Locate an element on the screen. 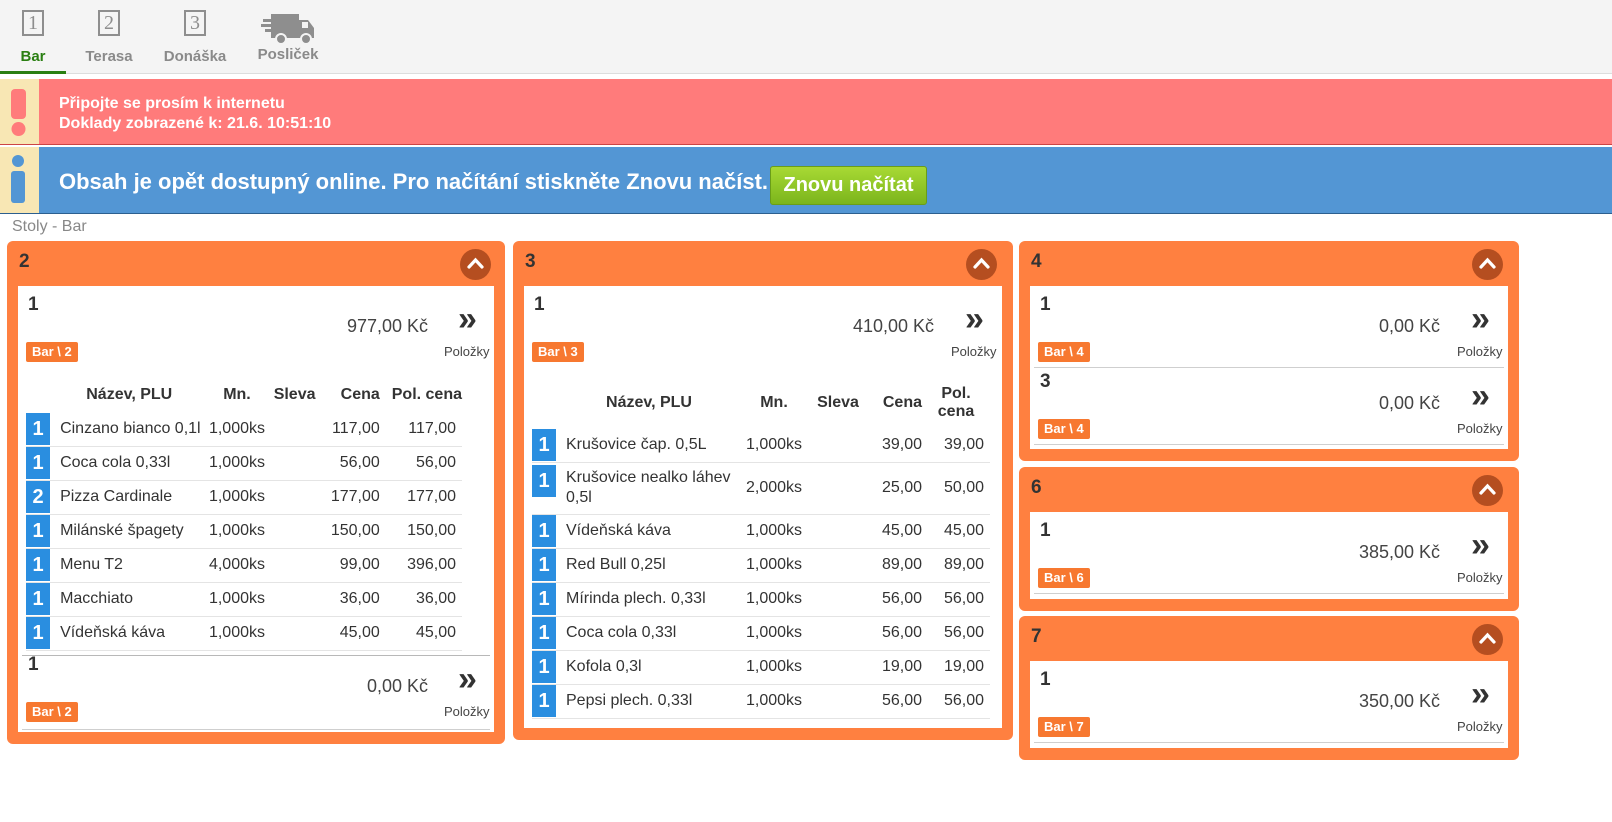 The width and height of the screenshot is (1612, 822). item-total: 39,00 is located at coordinates (956, 445).